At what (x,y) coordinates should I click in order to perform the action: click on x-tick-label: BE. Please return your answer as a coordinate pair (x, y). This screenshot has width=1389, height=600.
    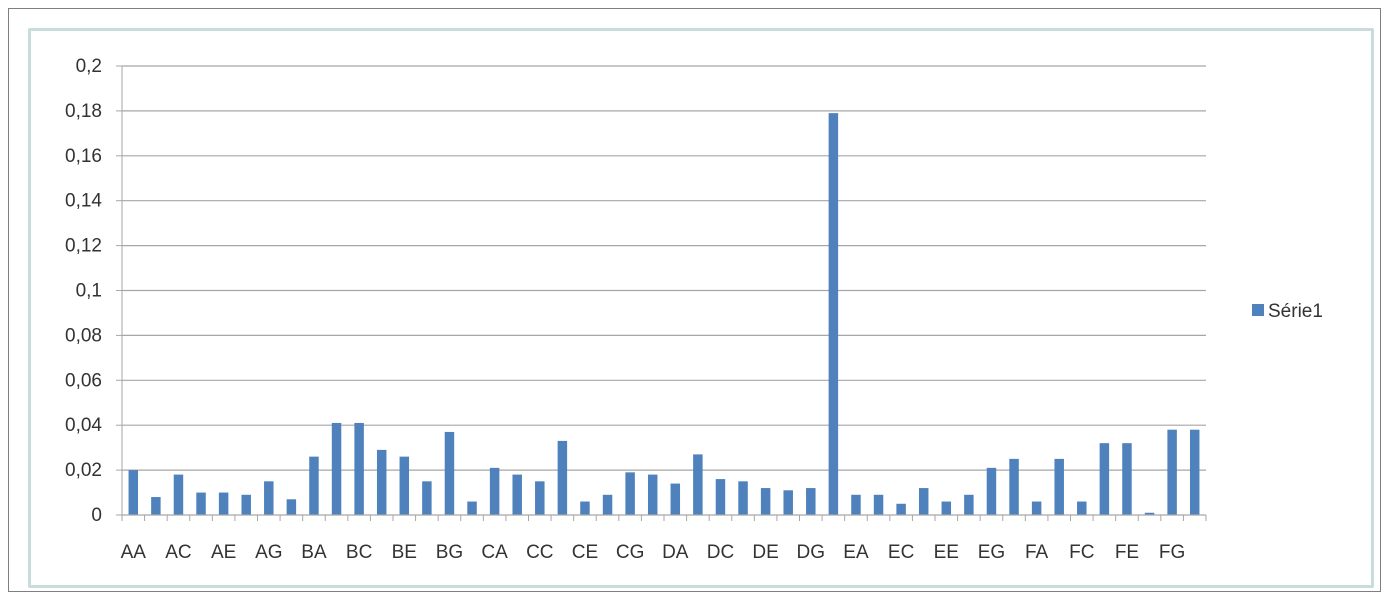
    Looking at the image, I should click on (404, 552).